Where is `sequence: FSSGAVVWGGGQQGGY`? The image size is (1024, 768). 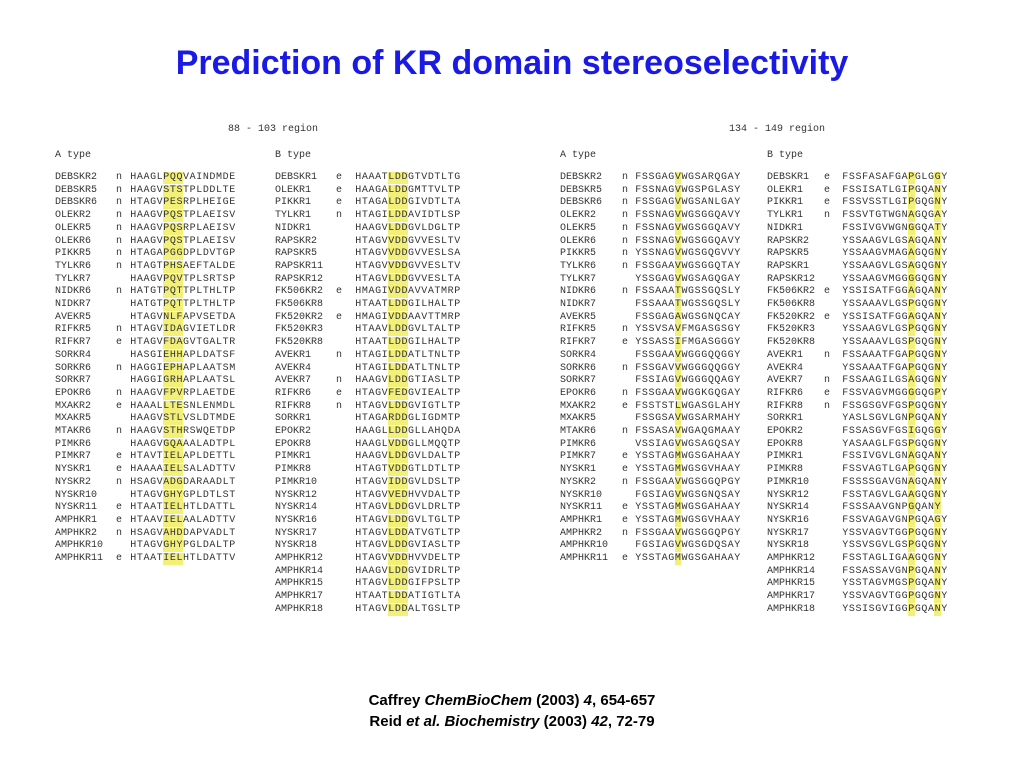 sequence: FSSGAVVWGGGQQGGY is located at coordinates (688, 368).